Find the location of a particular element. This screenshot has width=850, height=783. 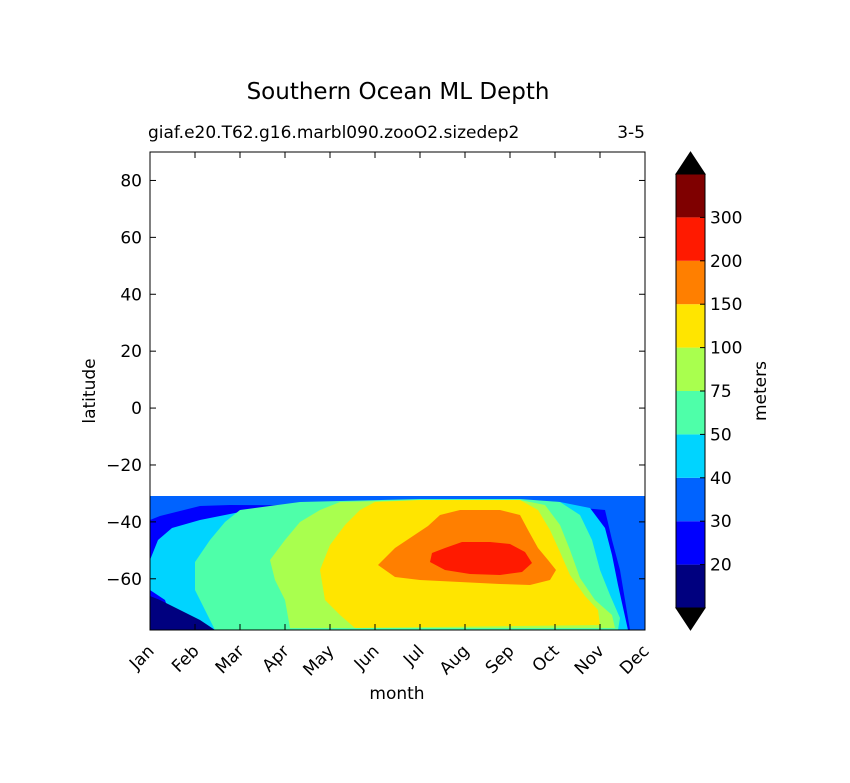

x-tick-label: Feb is located at coordinates (185, 658).